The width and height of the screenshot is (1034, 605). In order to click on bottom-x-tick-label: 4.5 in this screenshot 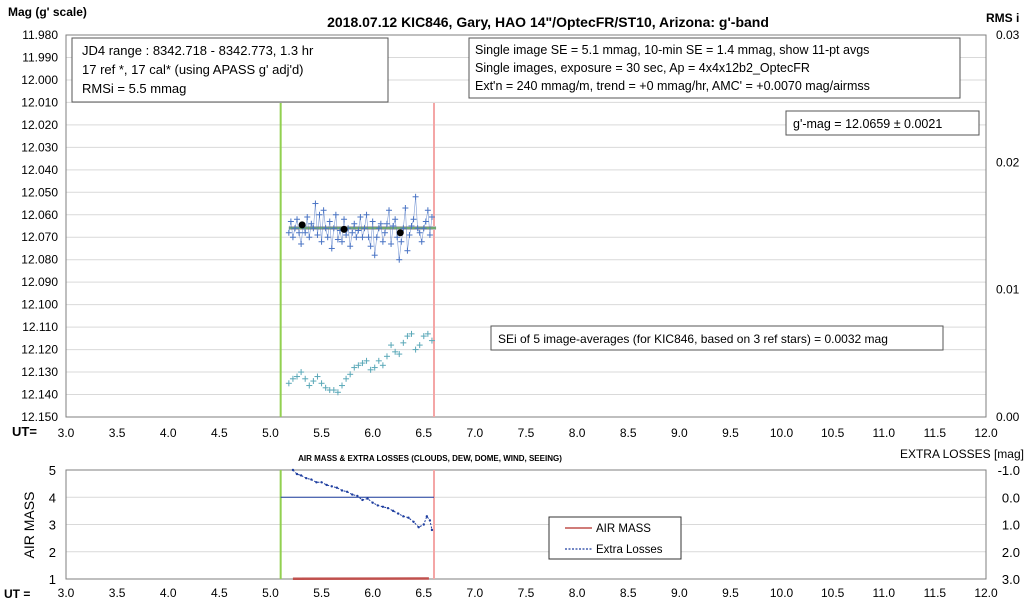, I will do `click(219, 593)`.